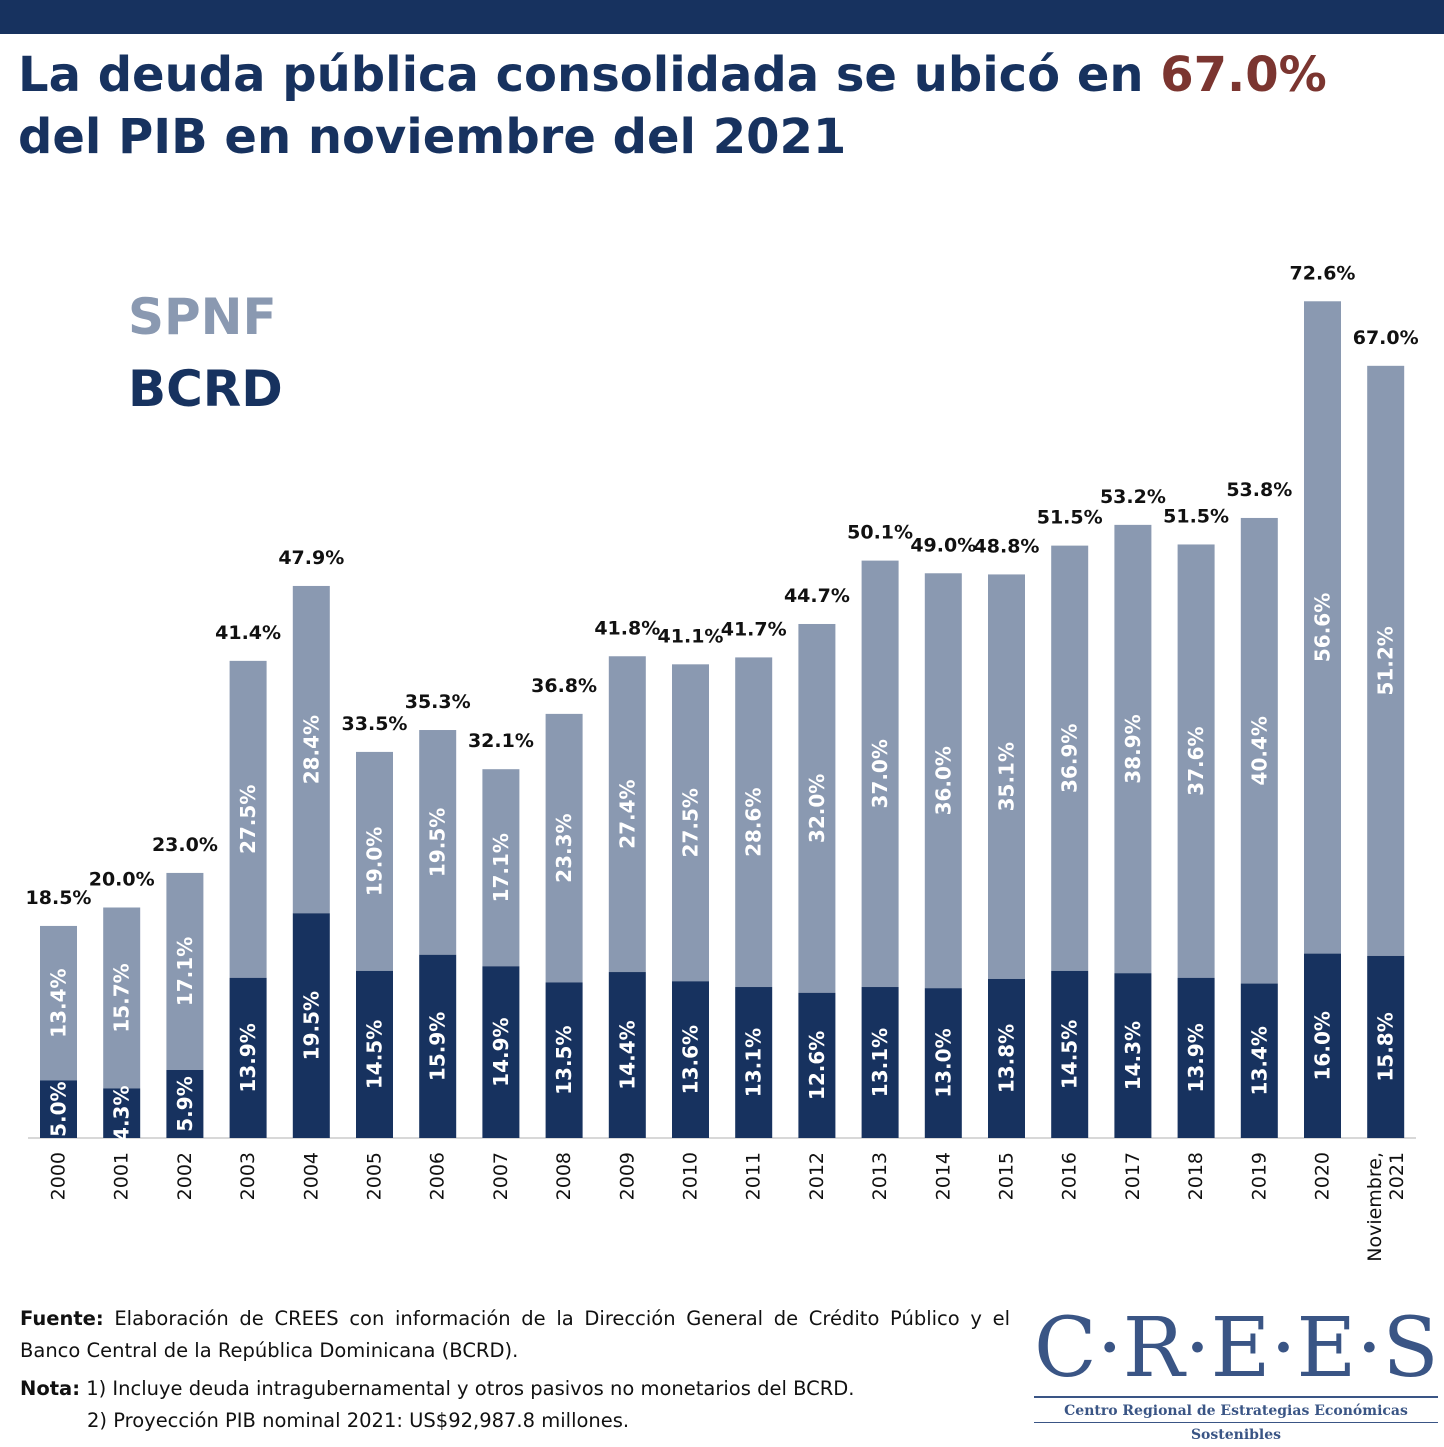 This screenshot has width=1444, height=1447. Describe the element at coordinates (943, 545) in the screenshot. I see `data-label-total: 49.0%` at that location.